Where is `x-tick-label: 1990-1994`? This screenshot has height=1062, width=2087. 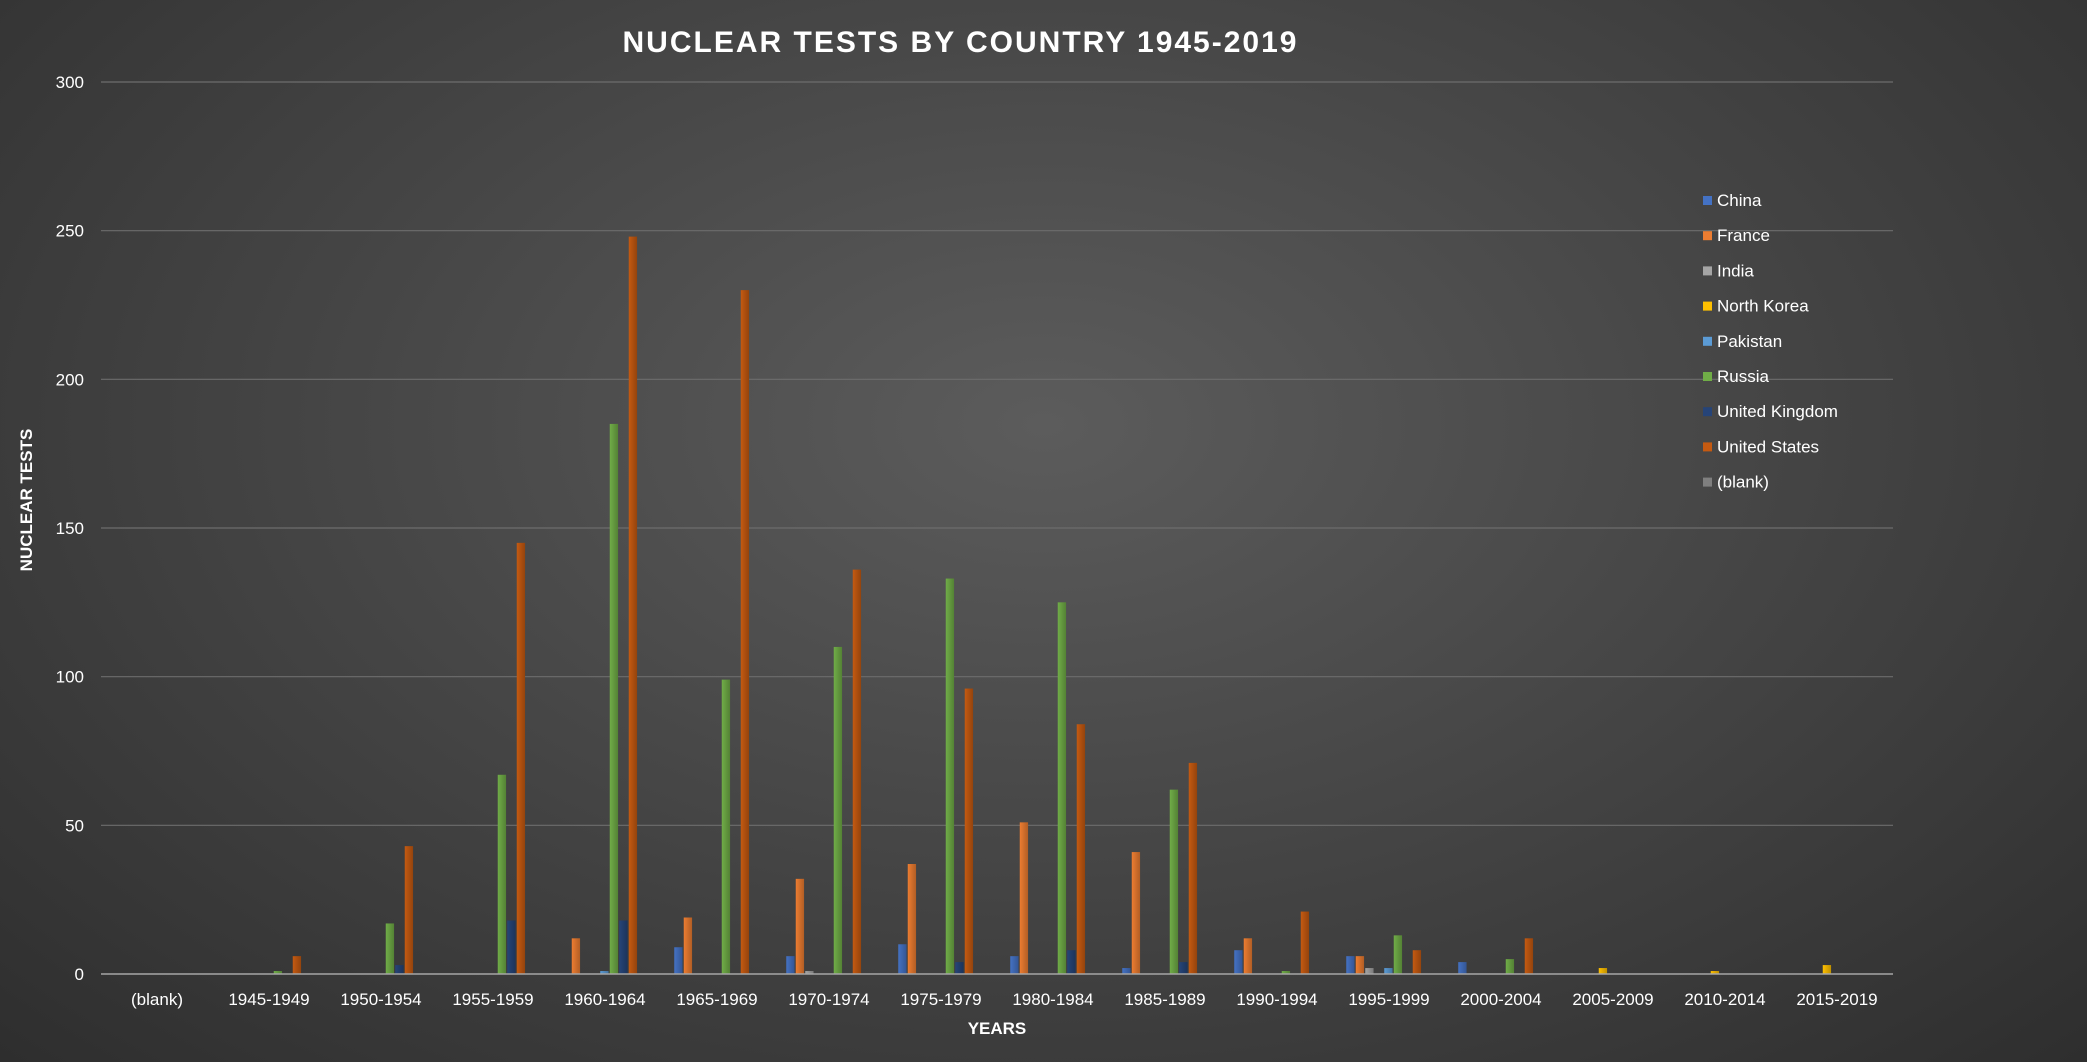
x-tick-label: 1990-1994 is located at coordinates (1276, 999).